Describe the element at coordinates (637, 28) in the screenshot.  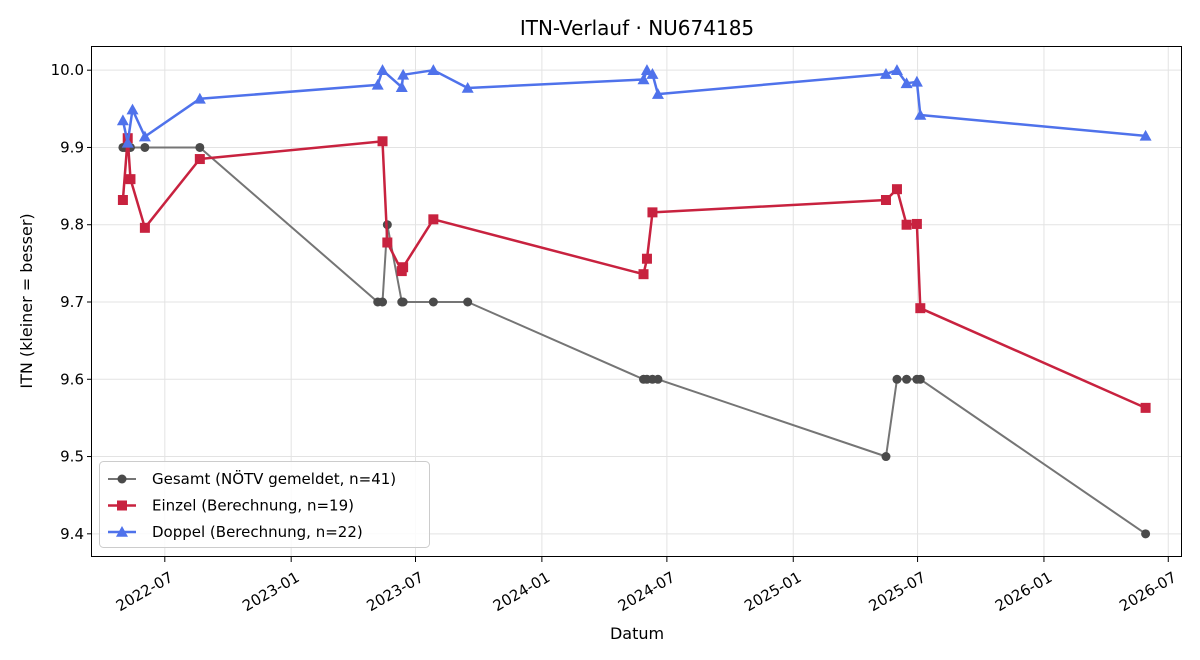
I see `chart-title: ITN-Verlauf · NU674185` at that location.